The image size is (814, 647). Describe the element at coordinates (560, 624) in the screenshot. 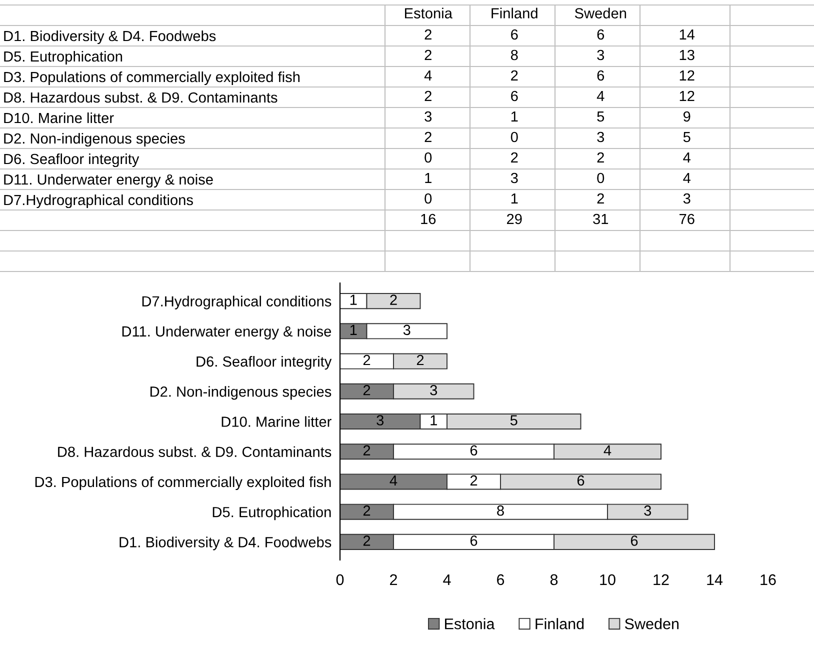

I see `legend-label: Finland` at that location.